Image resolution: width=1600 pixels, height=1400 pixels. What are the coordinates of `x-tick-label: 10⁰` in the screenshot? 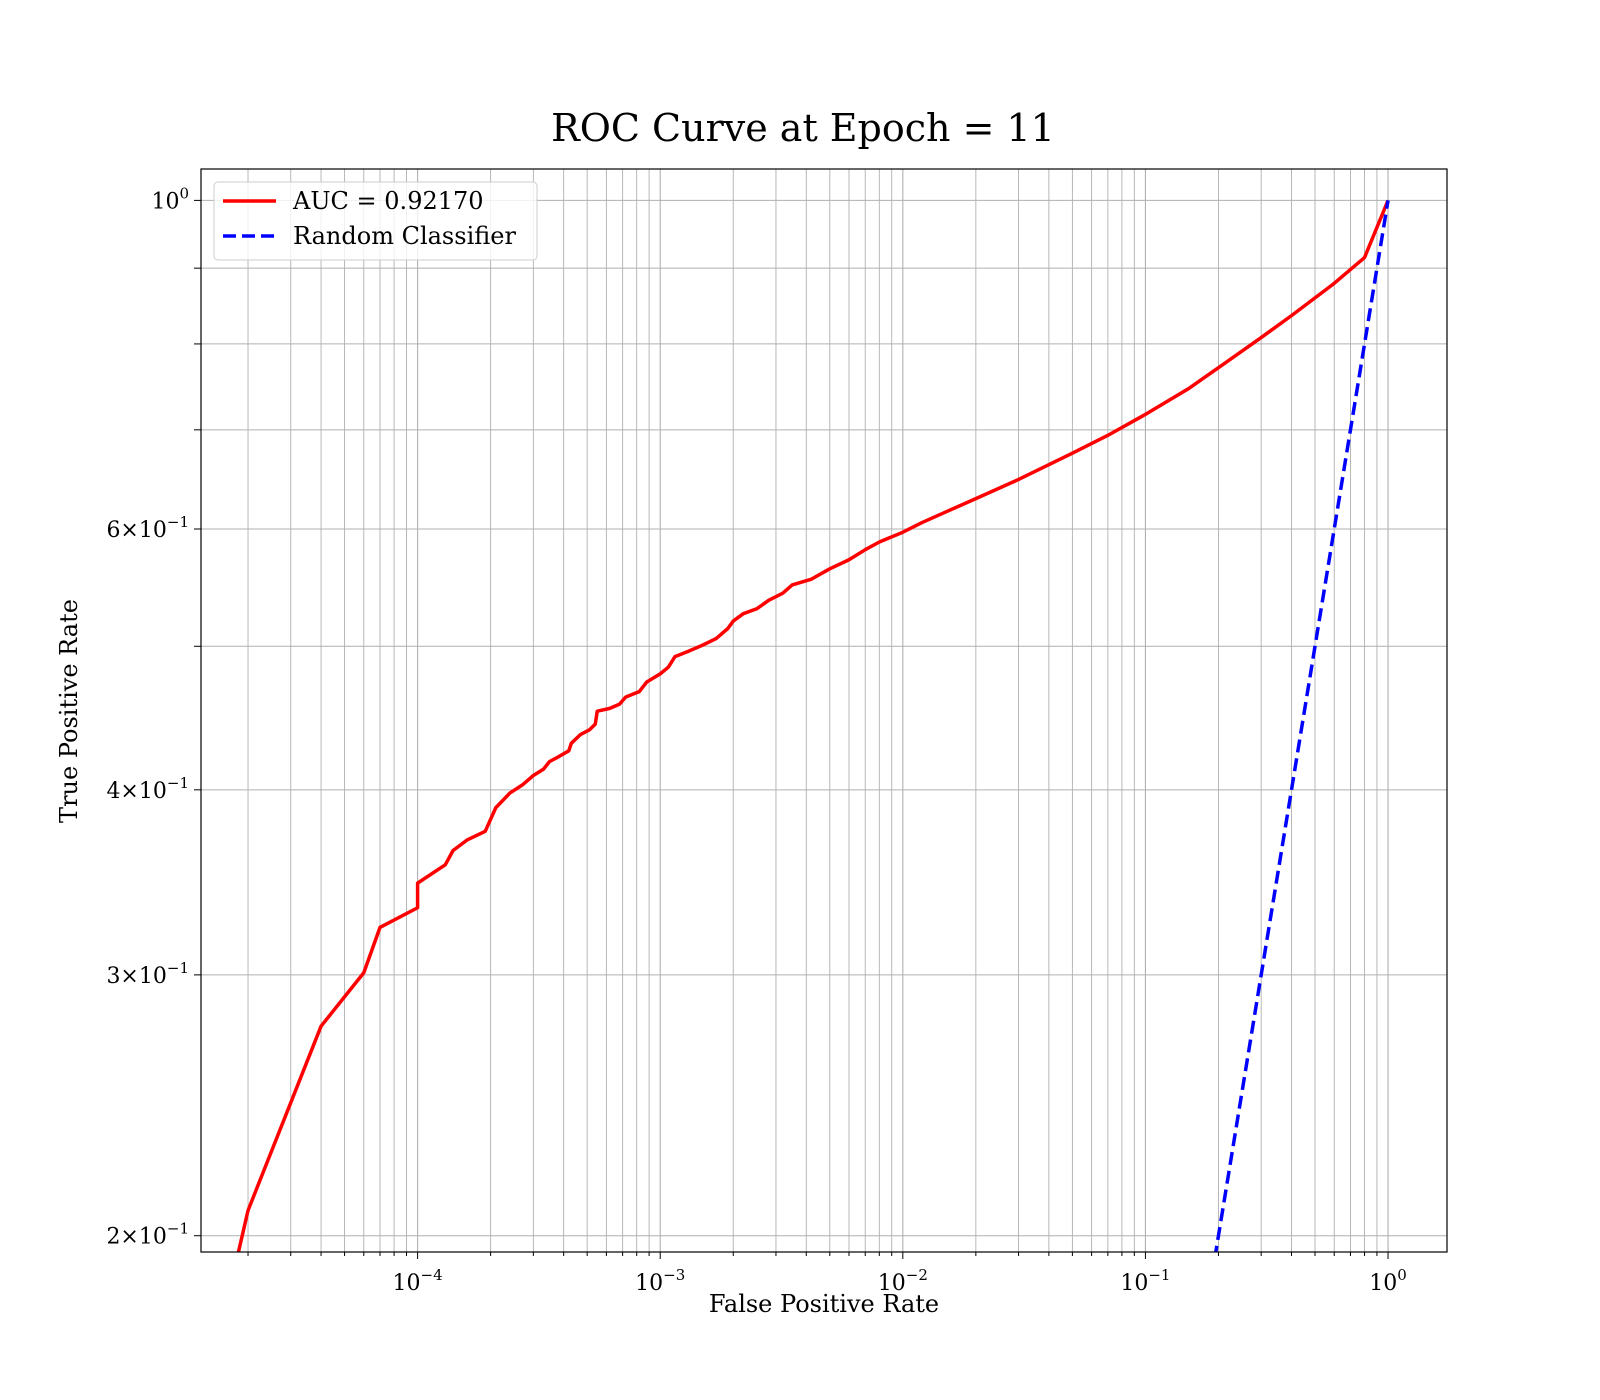 It's located at (1388, 1281).